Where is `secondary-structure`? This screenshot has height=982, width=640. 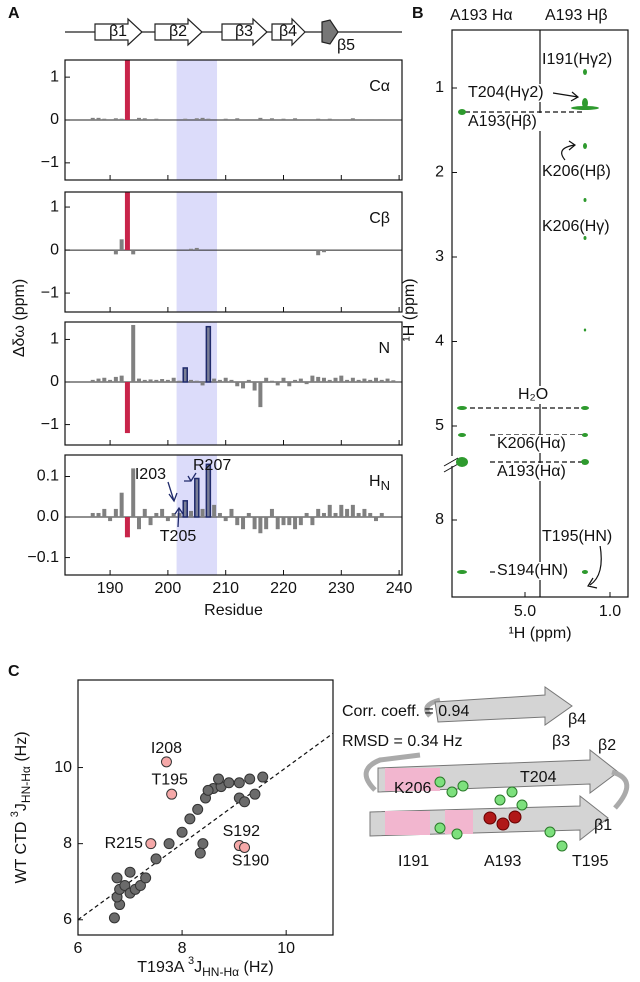
secondary-structure is located at coordinates (233, 32).